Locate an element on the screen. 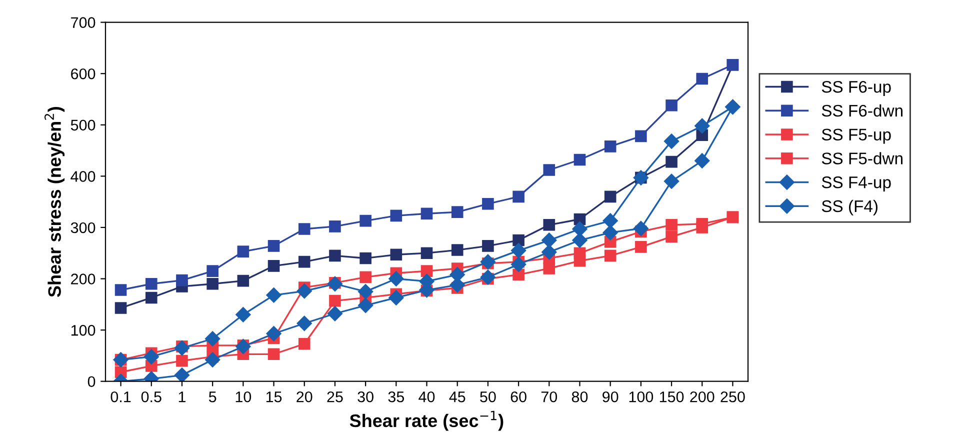 This screenshot has width=959, height=446. x-tick-label: 60 is located at coordinates (518, 396).